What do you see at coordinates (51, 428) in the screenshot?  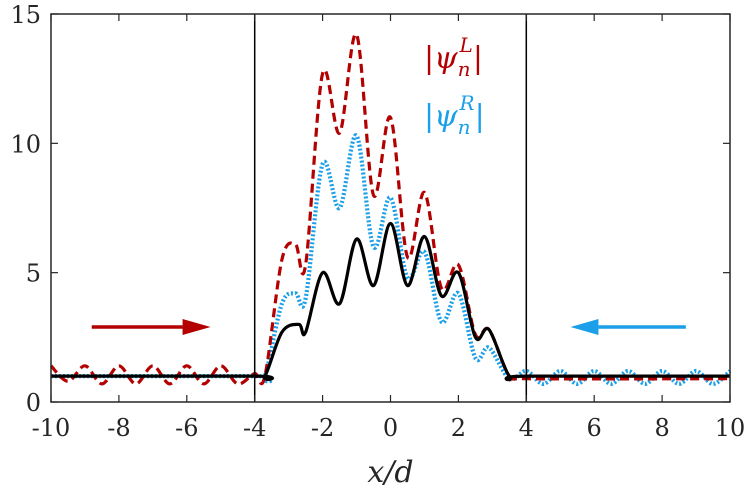 I see `x-tick-label: -10` at bounding box center [51, 428].